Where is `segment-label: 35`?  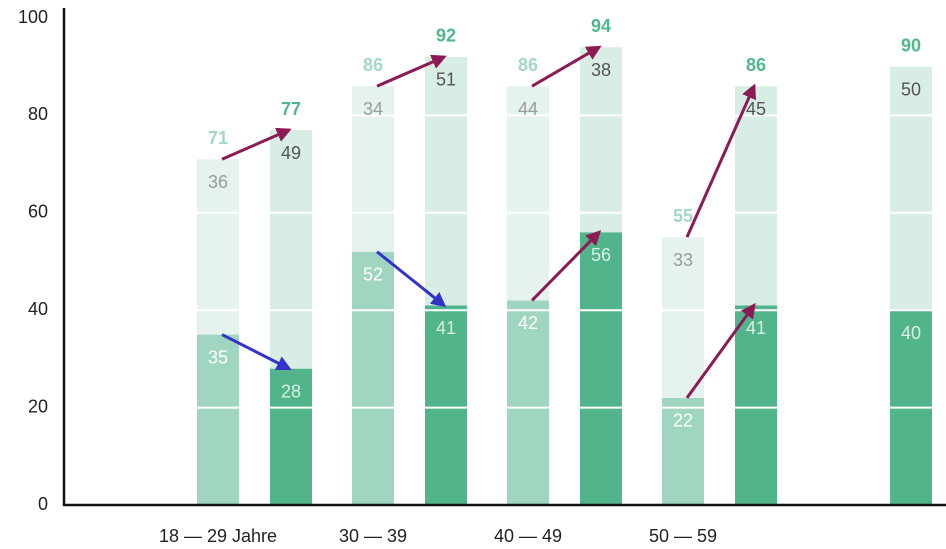
segment-label: 35 is located at coordinates (218, 357).